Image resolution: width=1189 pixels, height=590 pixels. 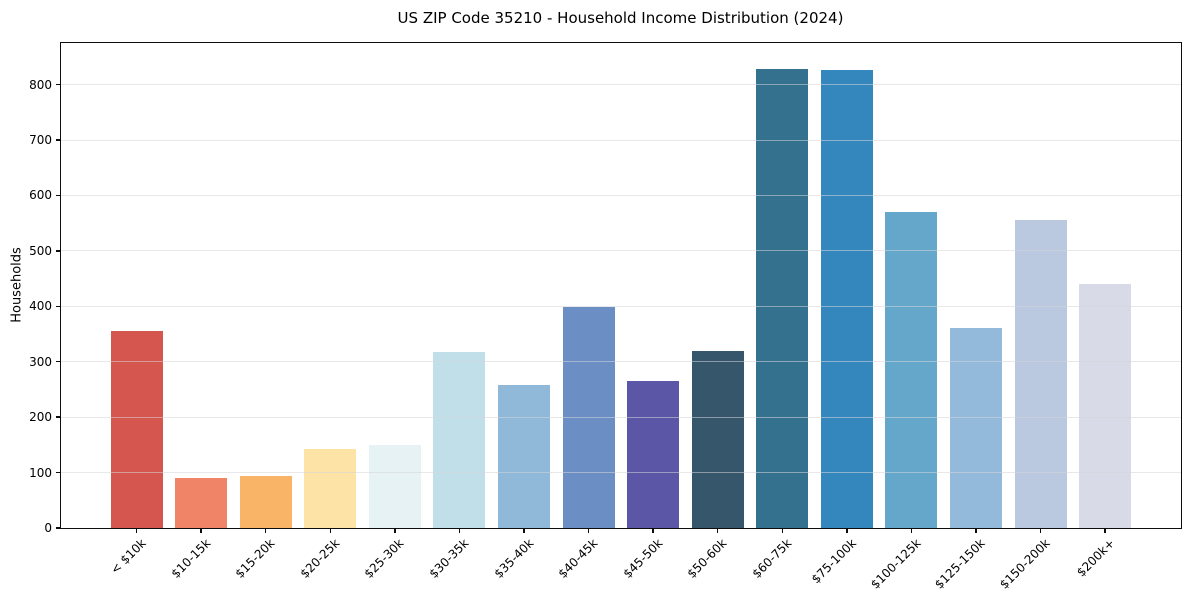 What do you see at coordinates (513, 558) in the screenshot?
I see `x-tick-label: $35-40k` at bounding box center [513, 558].